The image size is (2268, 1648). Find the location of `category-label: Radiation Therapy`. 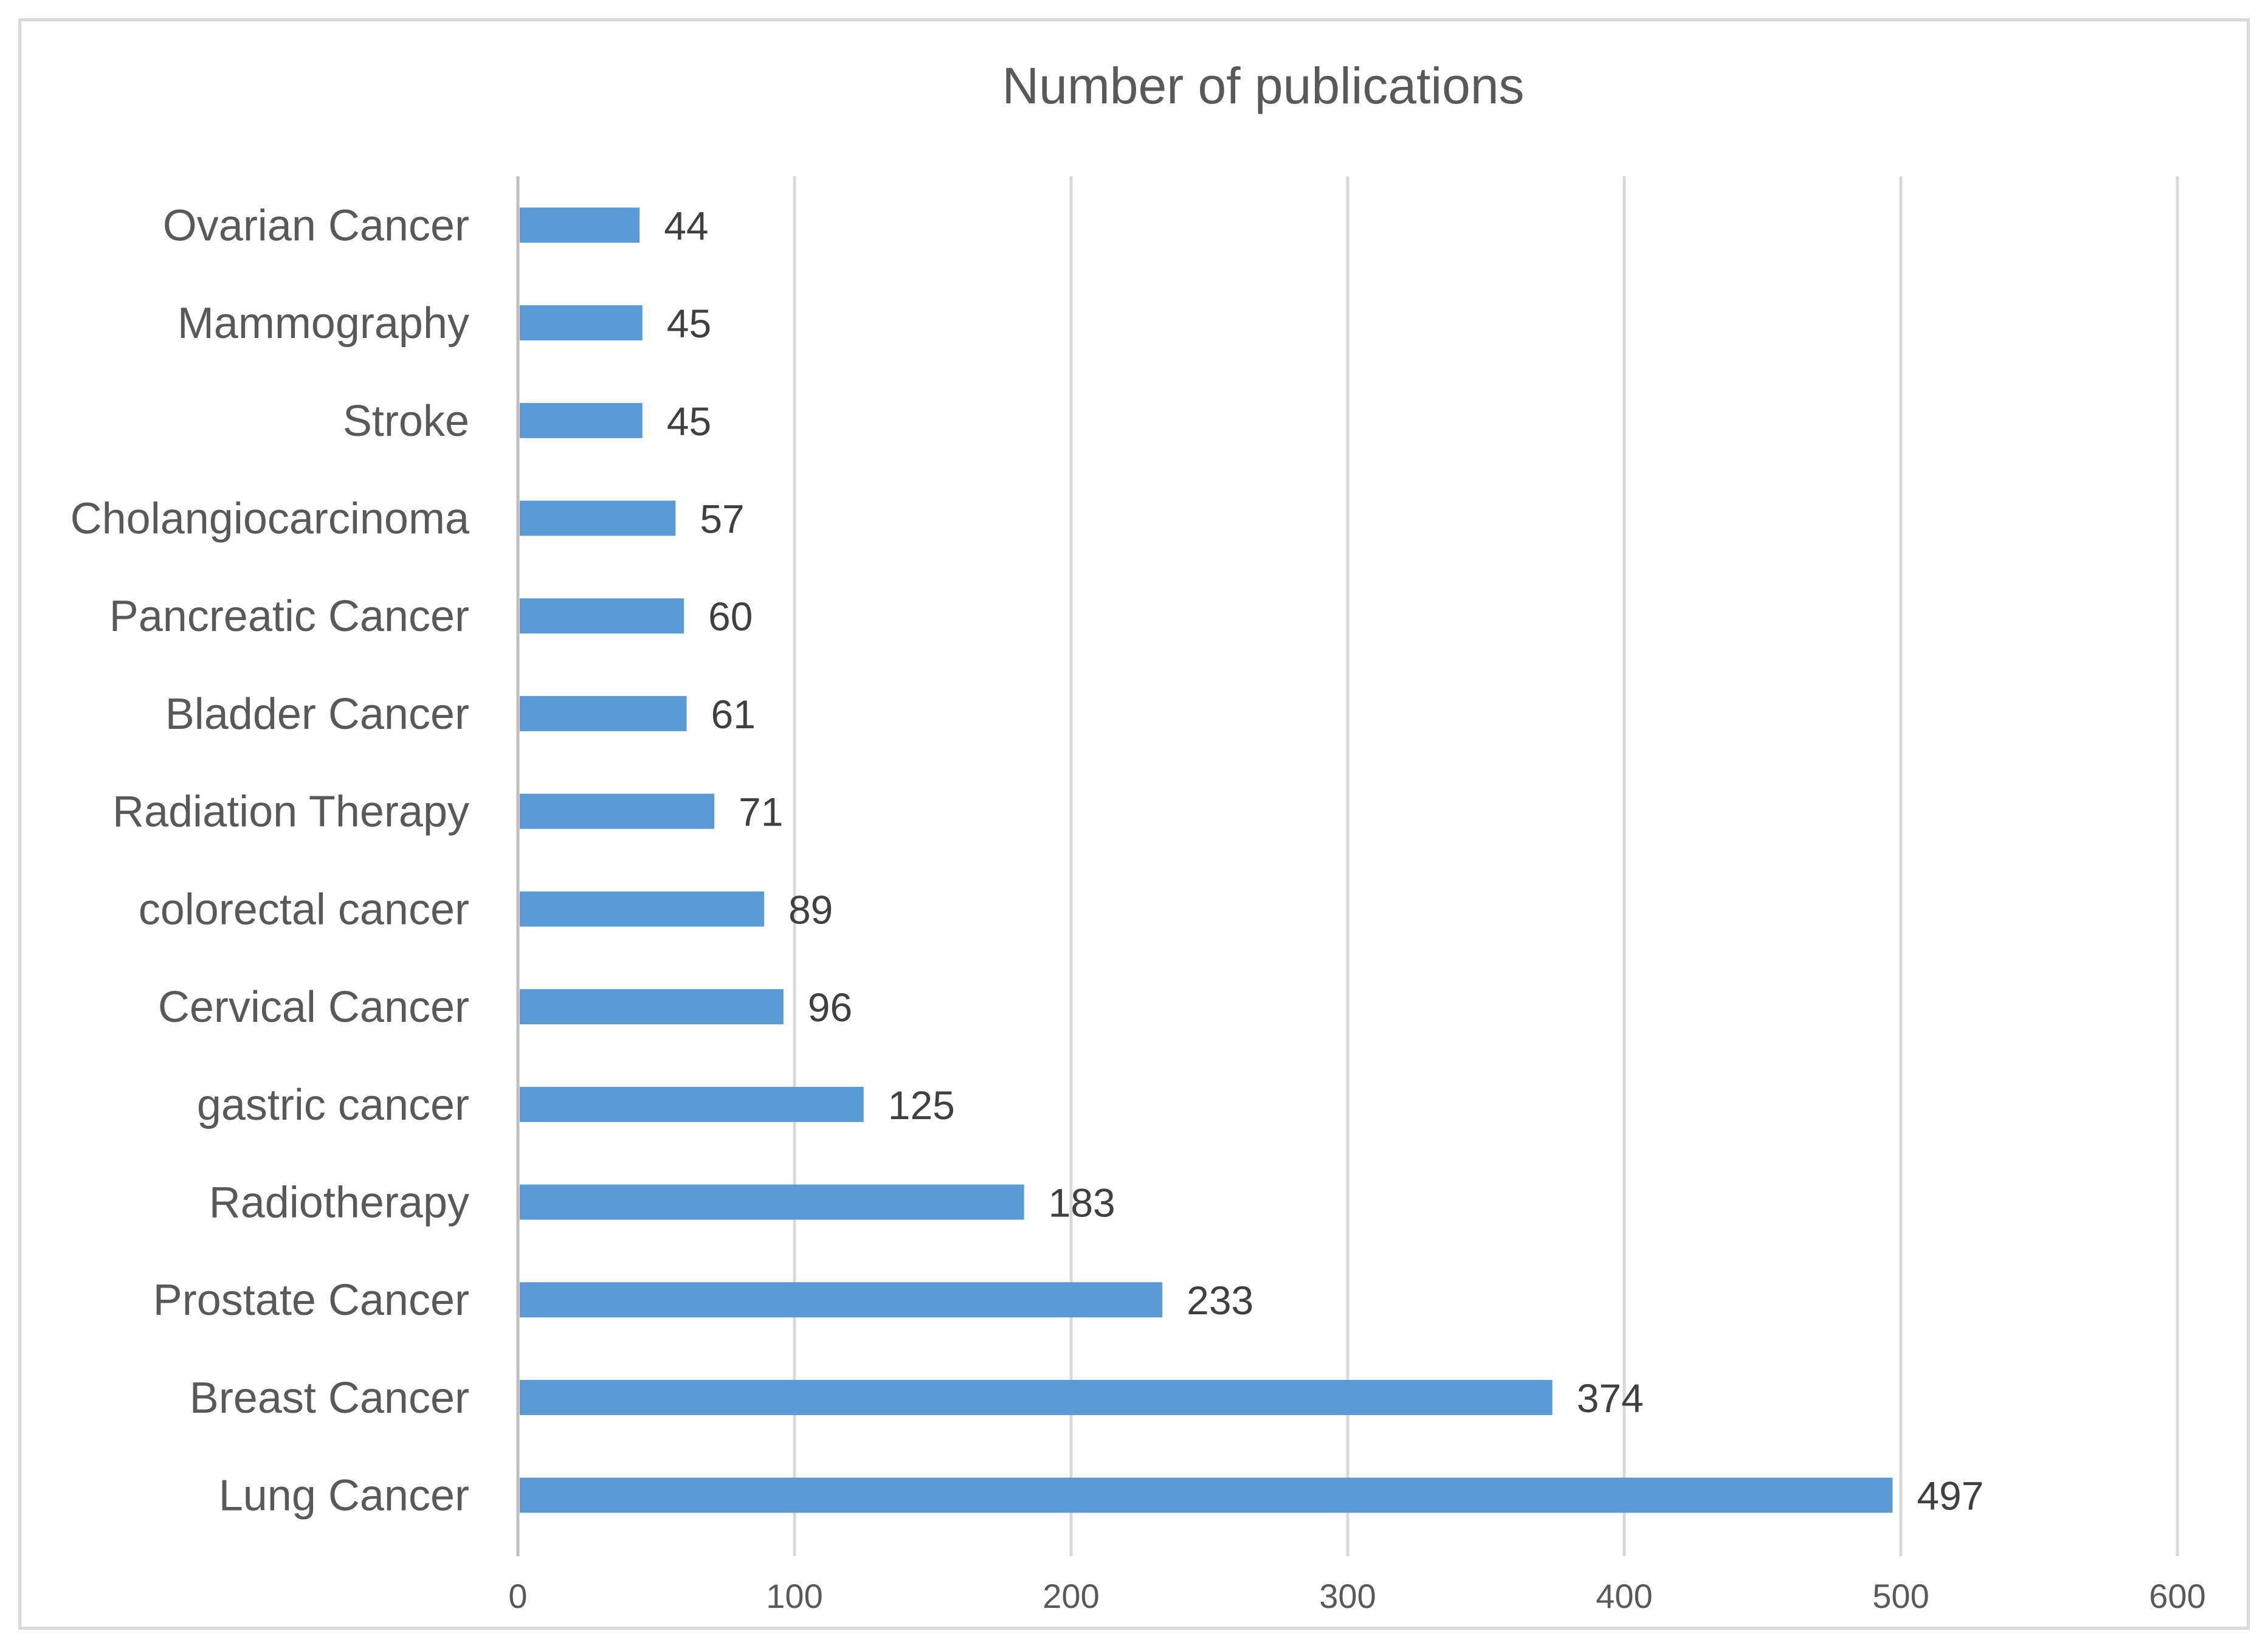

category-label: Radiation Therapy is located at coordinates (290, 812).